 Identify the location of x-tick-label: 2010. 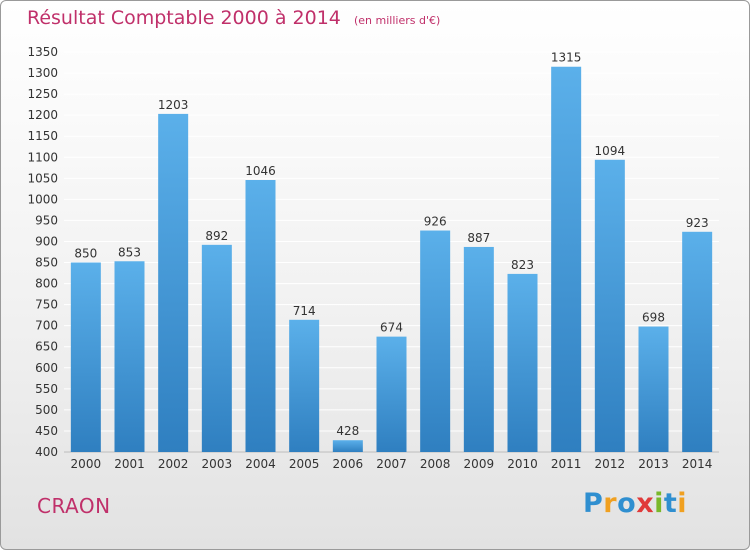
(522, 464).